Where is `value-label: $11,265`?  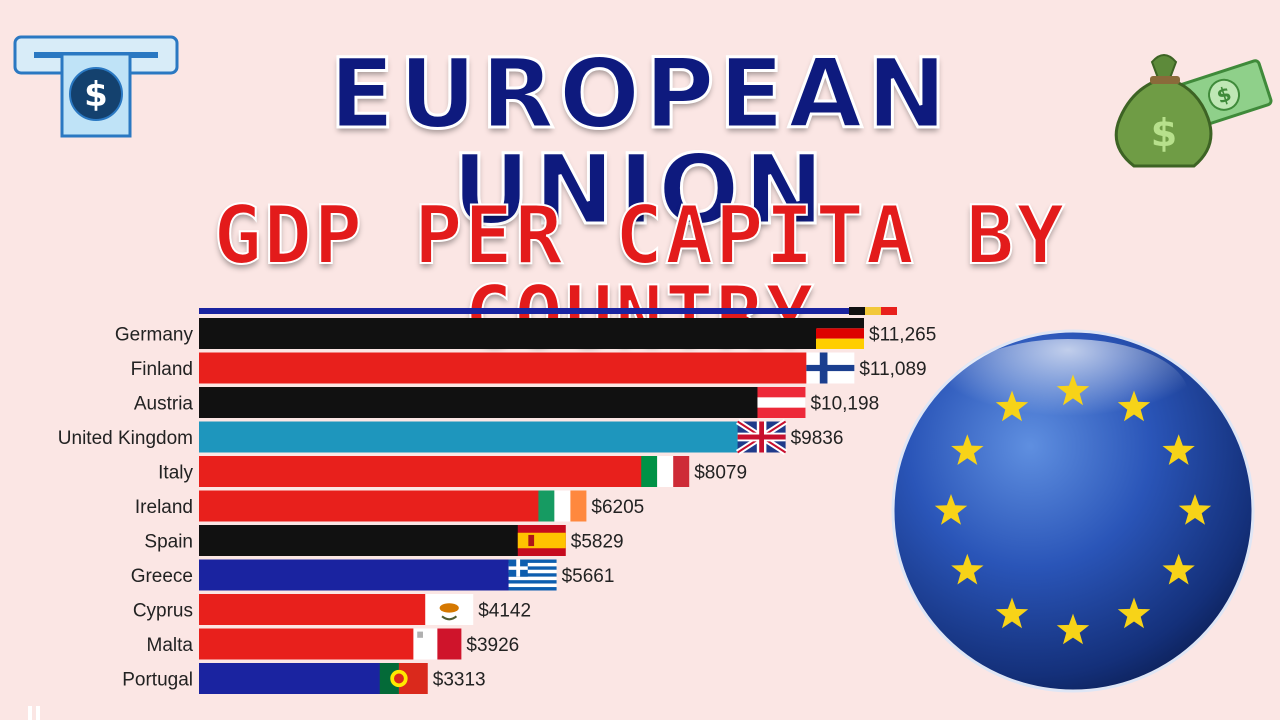 value-label: $11,265 is located at coordinates (902, 335).